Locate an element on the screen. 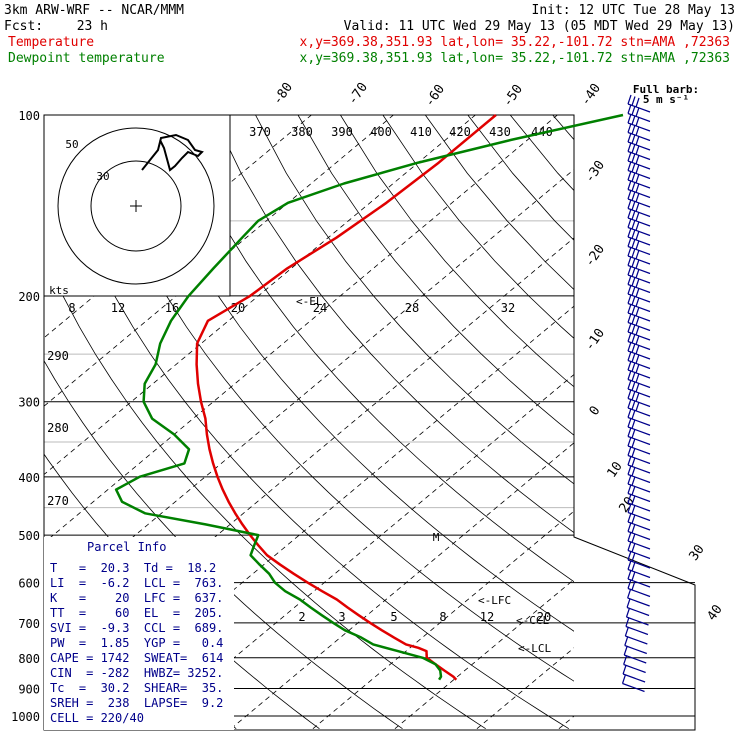 This screenshot has width=740, height=740. theta-e-label: 270 is located at coordinates (58, 501).